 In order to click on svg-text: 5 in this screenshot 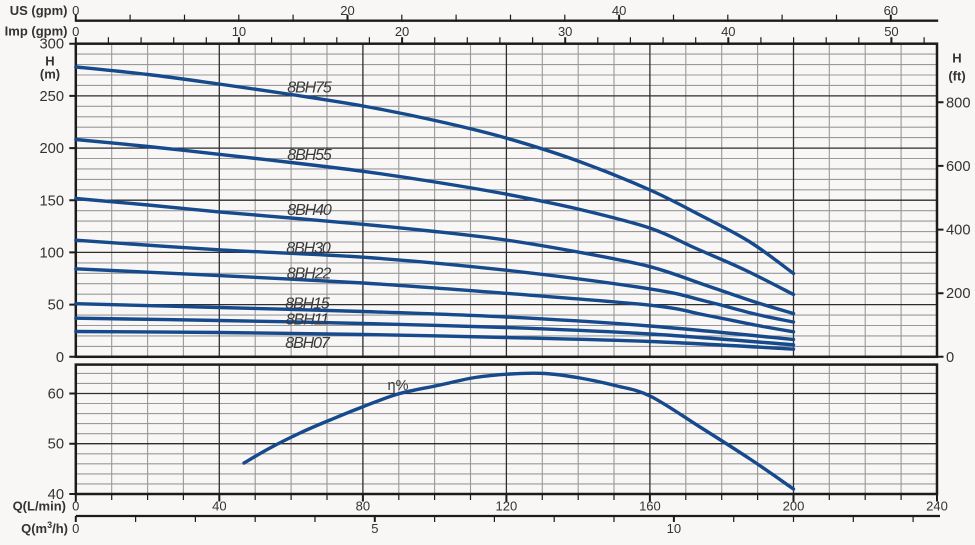, I will do `click(374, 528)`.